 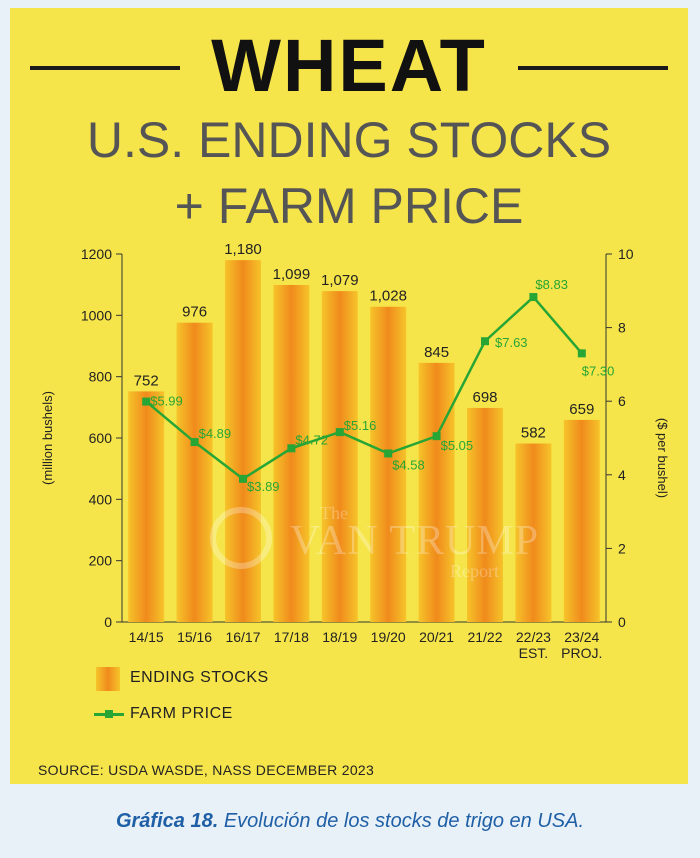 What do you see at coordinates (598, 370) in the screenshot?
I see `price-value-label: $7.30` at bounding box center [598, 370].